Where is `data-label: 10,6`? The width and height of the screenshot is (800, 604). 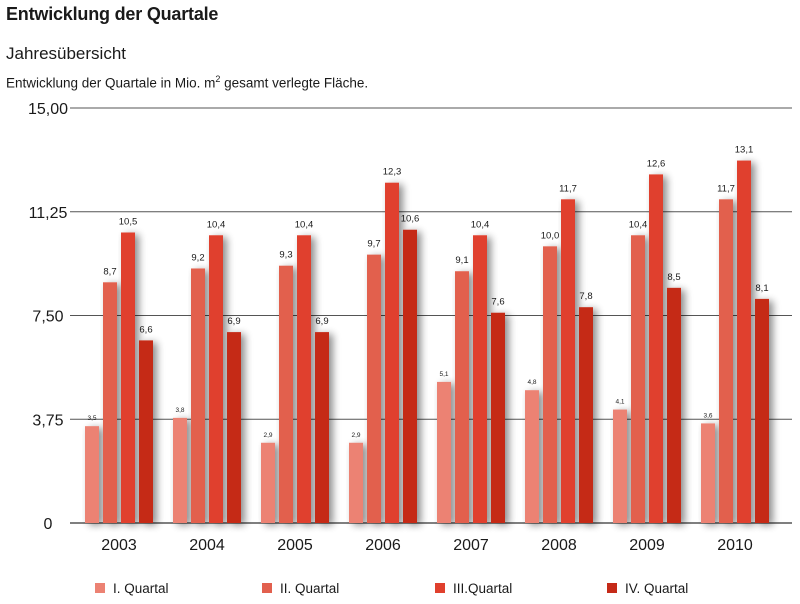 data-label: 10,6 is located at coordinates (410, 219).